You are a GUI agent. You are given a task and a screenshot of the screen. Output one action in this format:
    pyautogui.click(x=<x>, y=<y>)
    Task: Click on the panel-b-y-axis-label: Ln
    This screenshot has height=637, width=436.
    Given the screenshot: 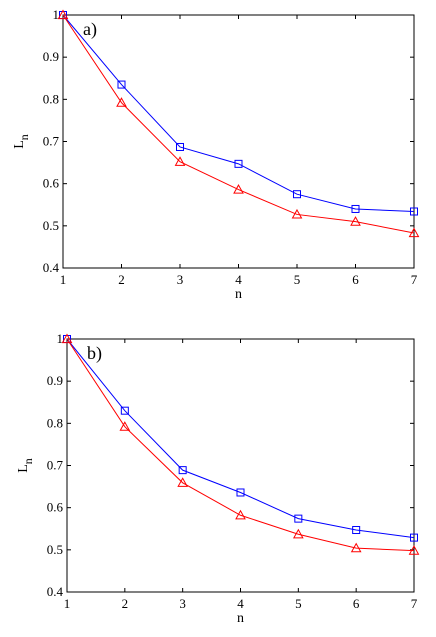 What is the action you would take?
    pyautogui.click(x=25, y=465)
    